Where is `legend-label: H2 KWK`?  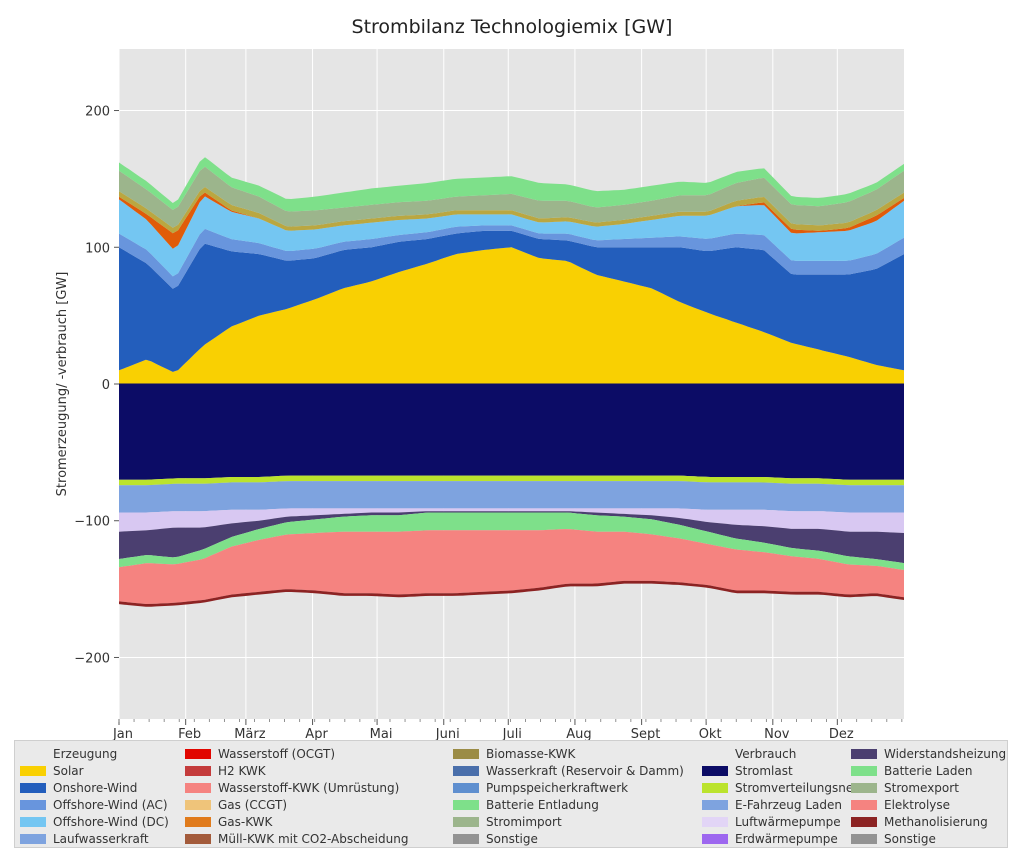 legend-label: H2 KWK is located at coordinates (242, 771).